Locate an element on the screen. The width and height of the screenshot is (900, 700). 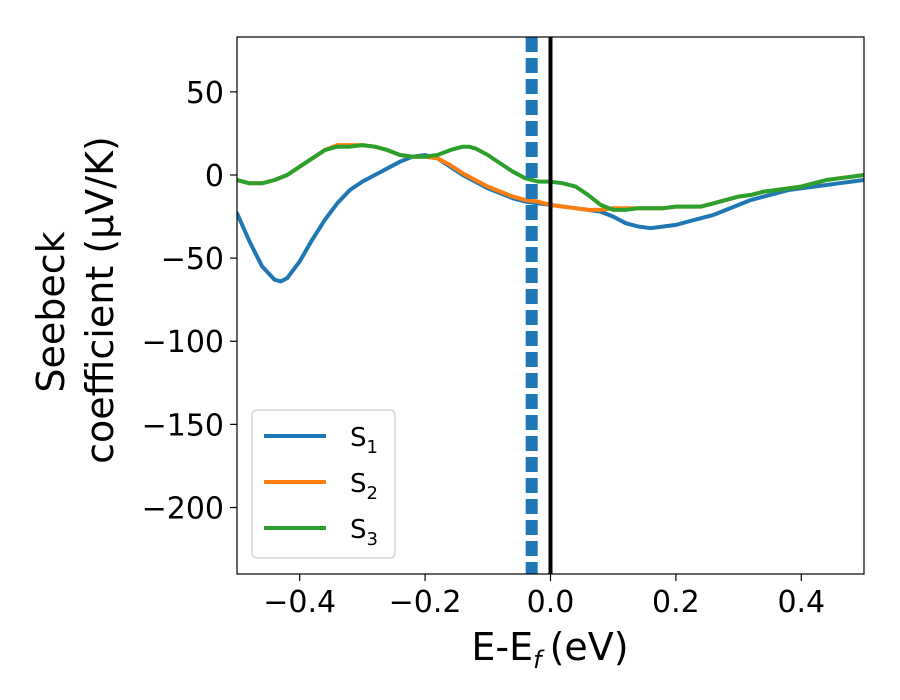
legend-label-sub: 1 is located at coordinates (372, 447).